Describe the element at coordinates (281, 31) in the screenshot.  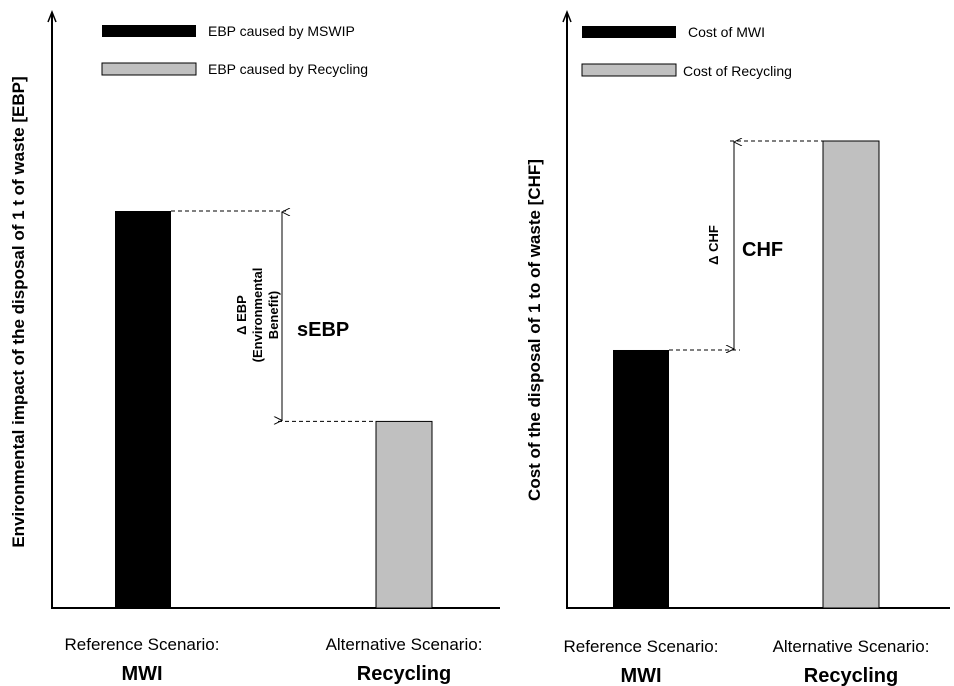
I see `left-legend-label-1: EBP caused by MSWIP` at that location.